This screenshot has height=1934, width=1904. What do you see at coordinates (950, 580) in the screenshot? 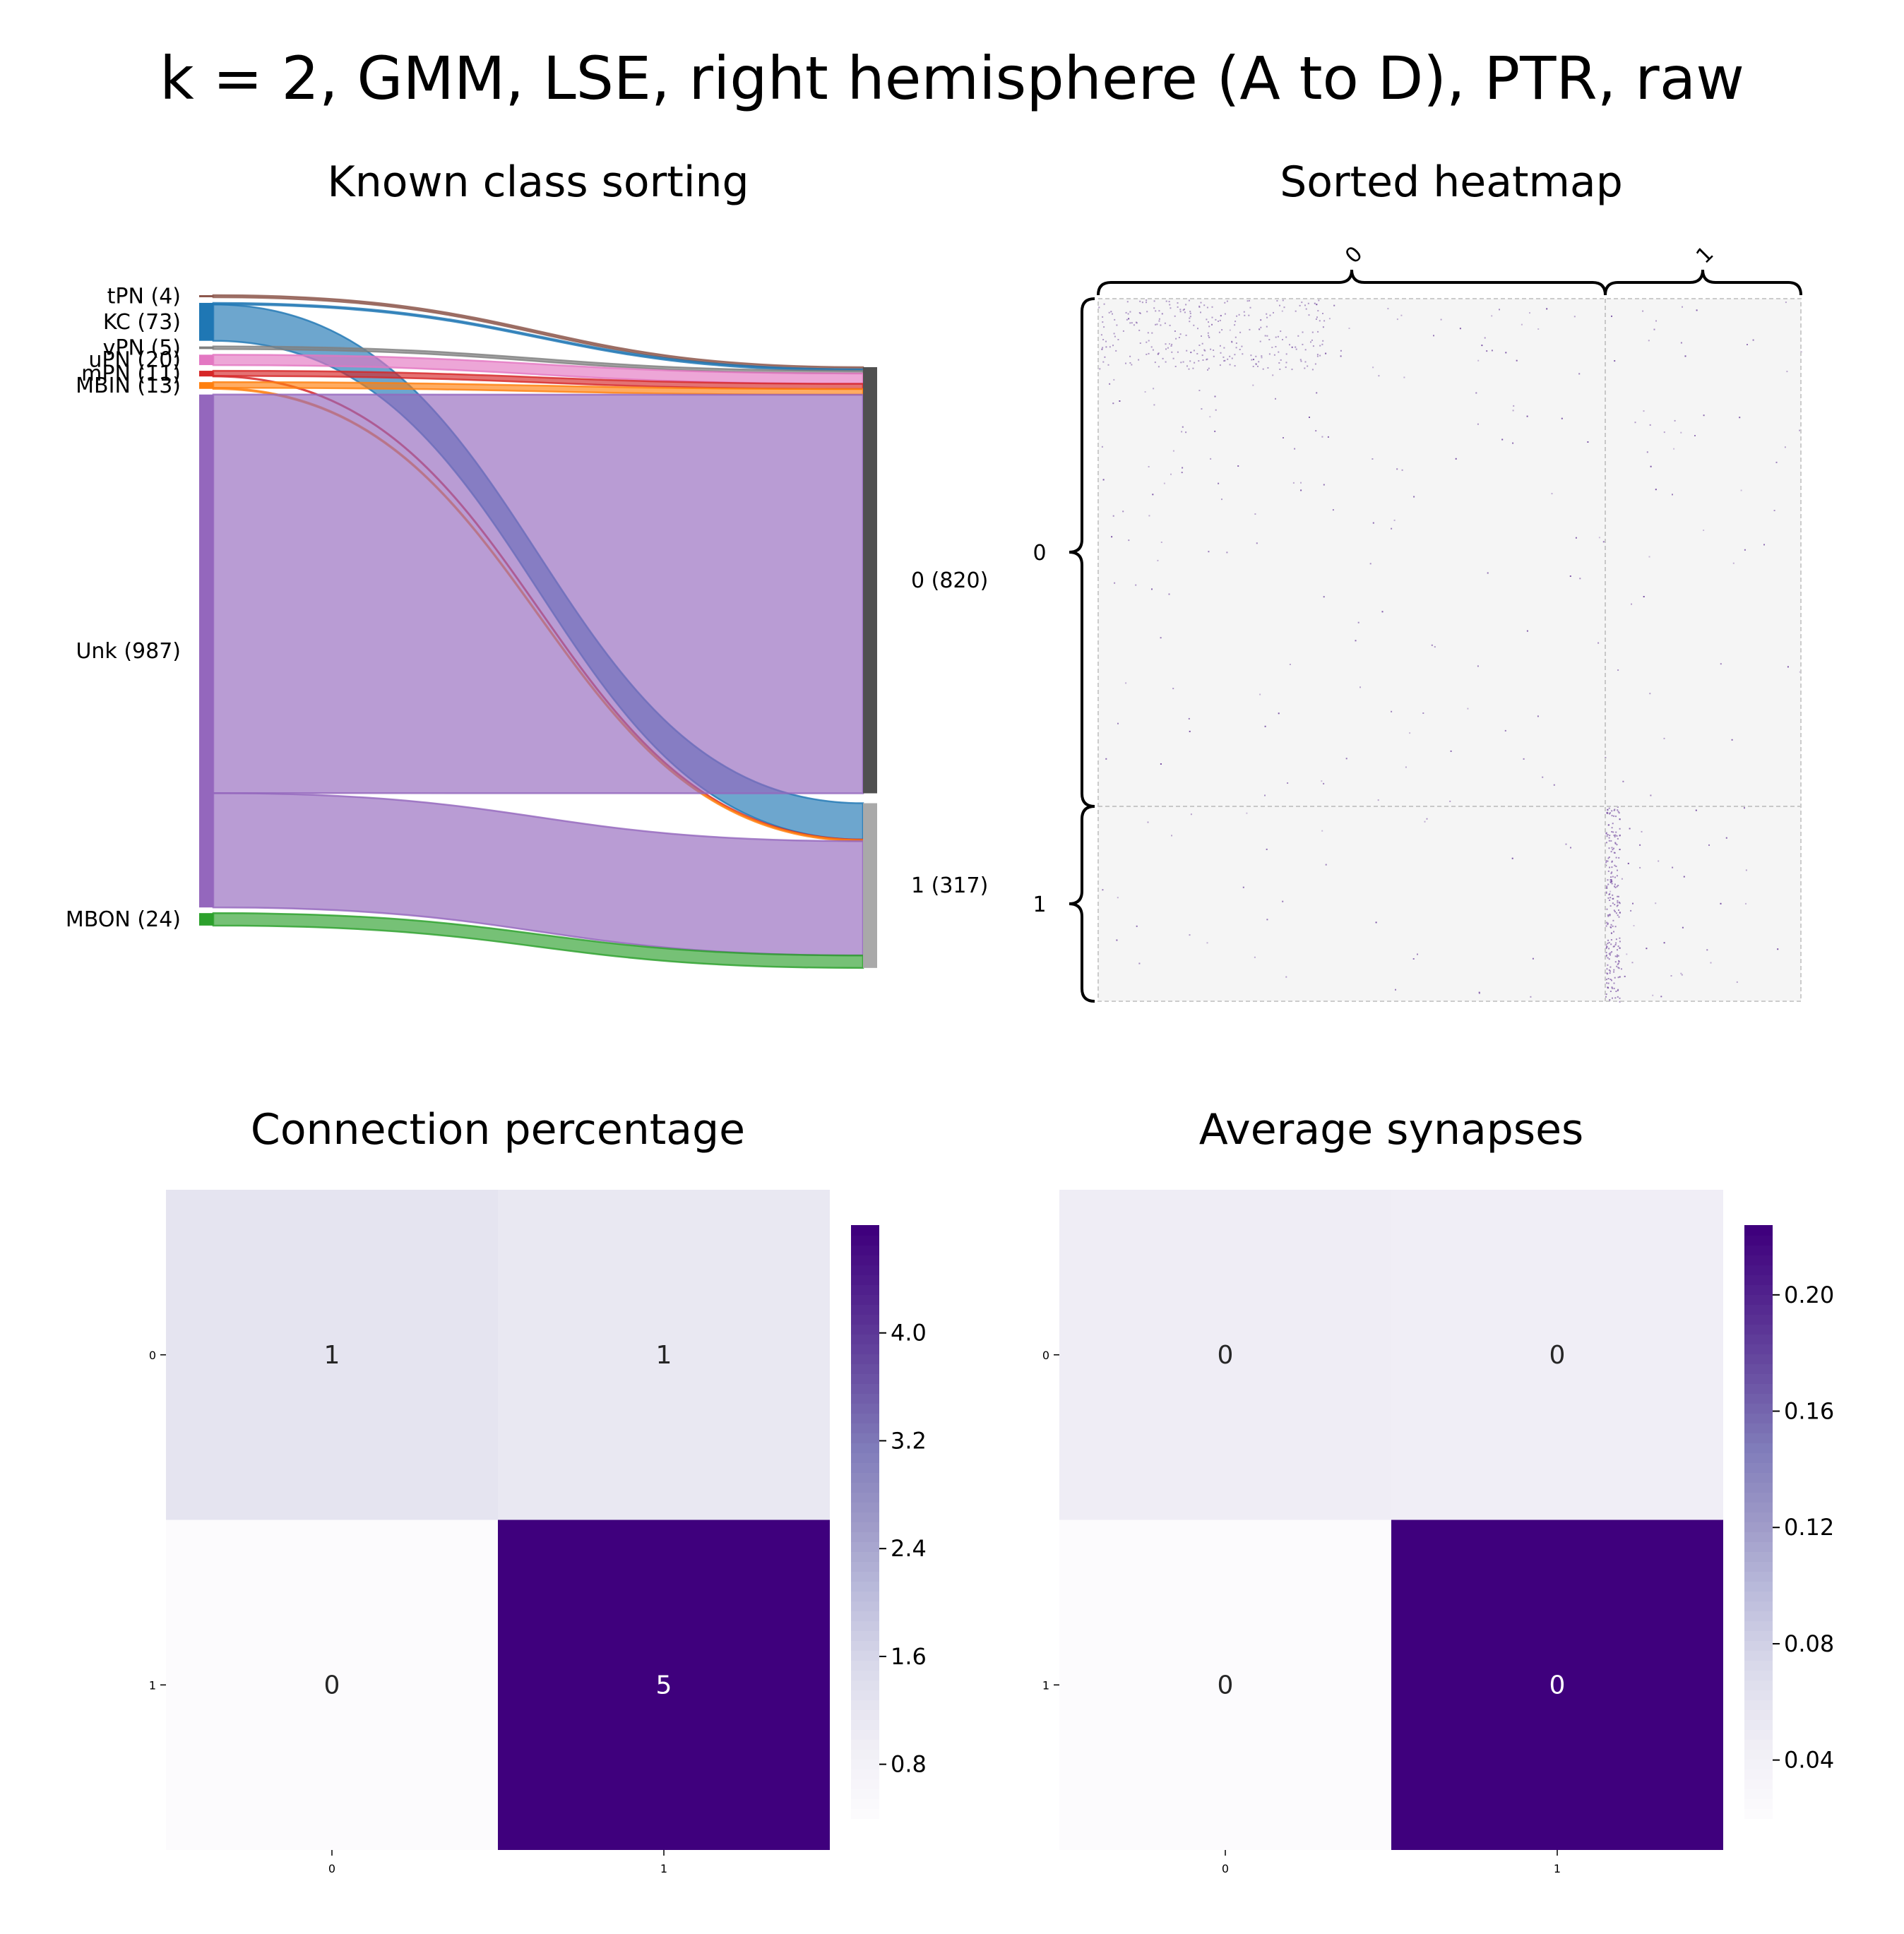
I see `sankey-target-label-0: 0 (820)` at bounding box center [950, 580].